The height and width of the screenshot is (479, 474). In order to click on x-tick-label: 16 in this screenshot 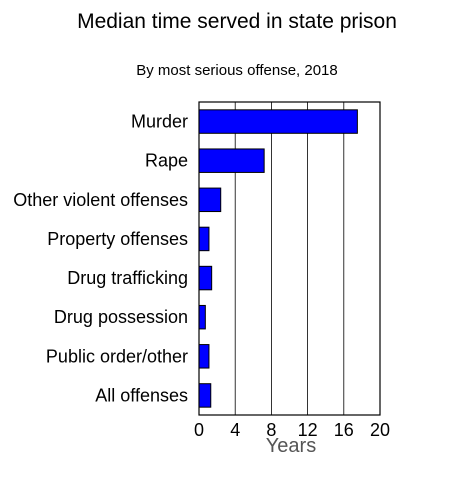, I will do `click(344, 430)`.